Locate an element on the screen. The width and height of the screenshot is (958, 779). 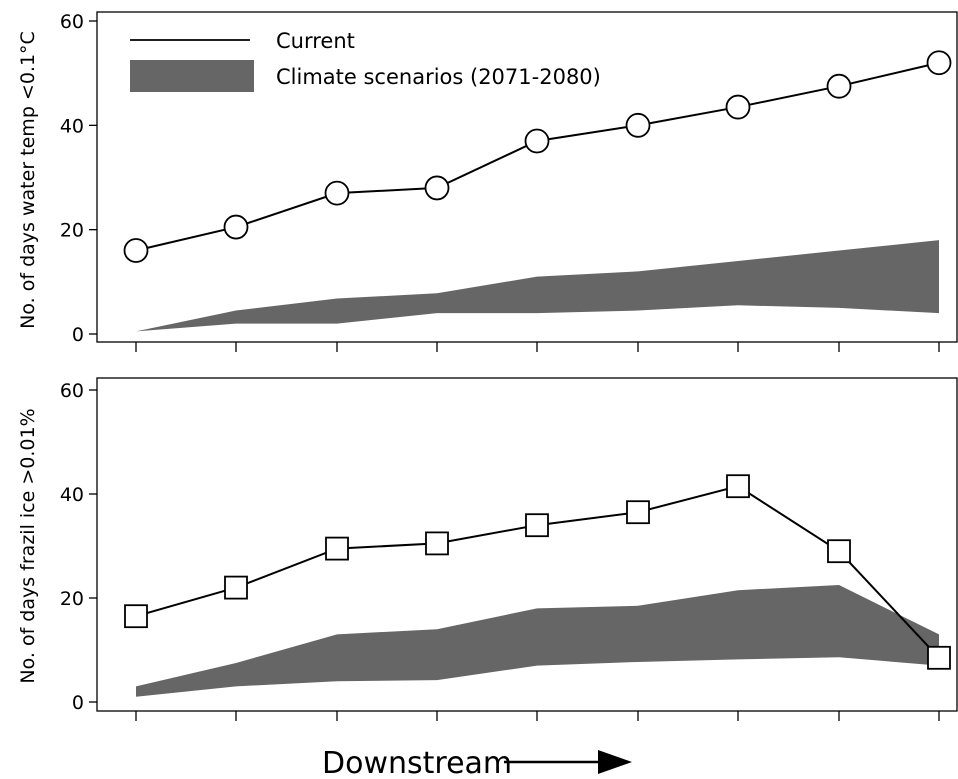
x-axis-caption: Downstream is located at coordinates (477, 762).